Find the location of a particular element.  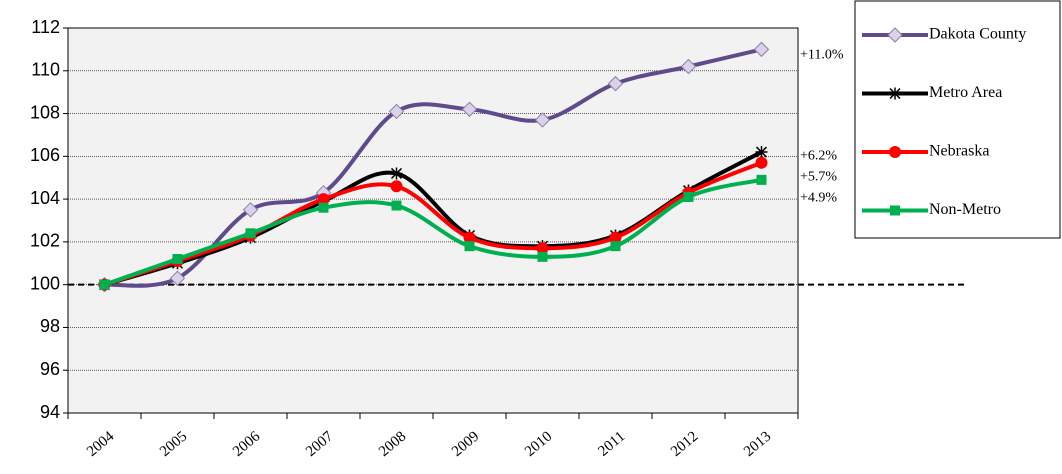

legend-box is located at coordinates (957, 119).